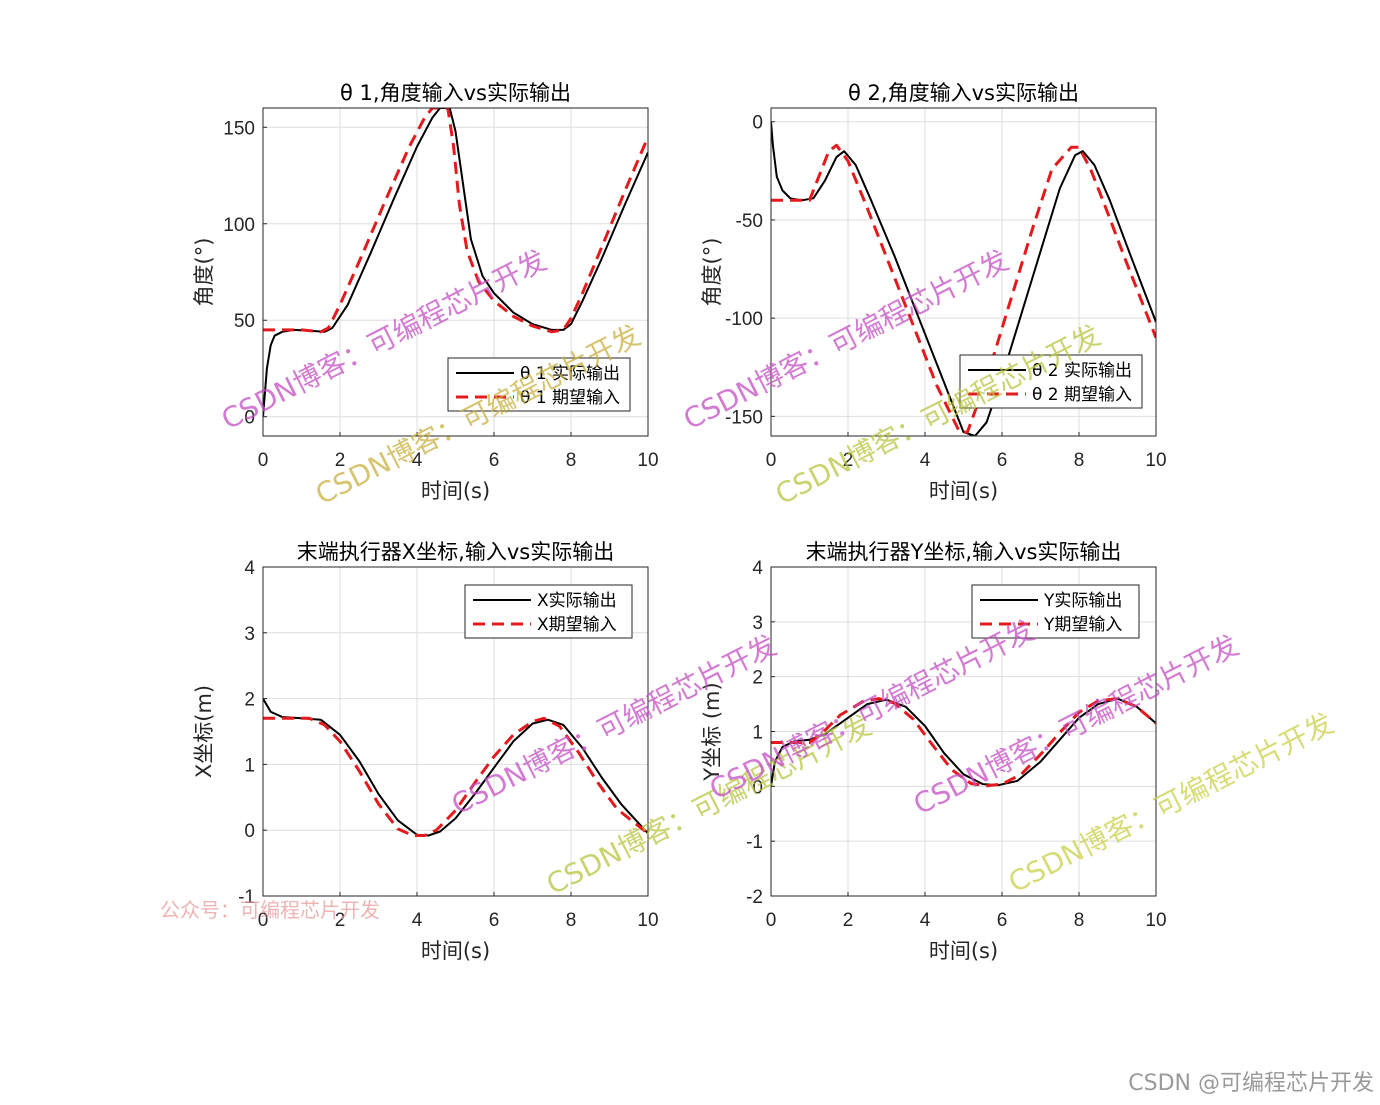 This screenshot has height=1105, width=1380. I want to click on legend: θ 1 实际输出 θ 1 期望输入, so click(539, 384).